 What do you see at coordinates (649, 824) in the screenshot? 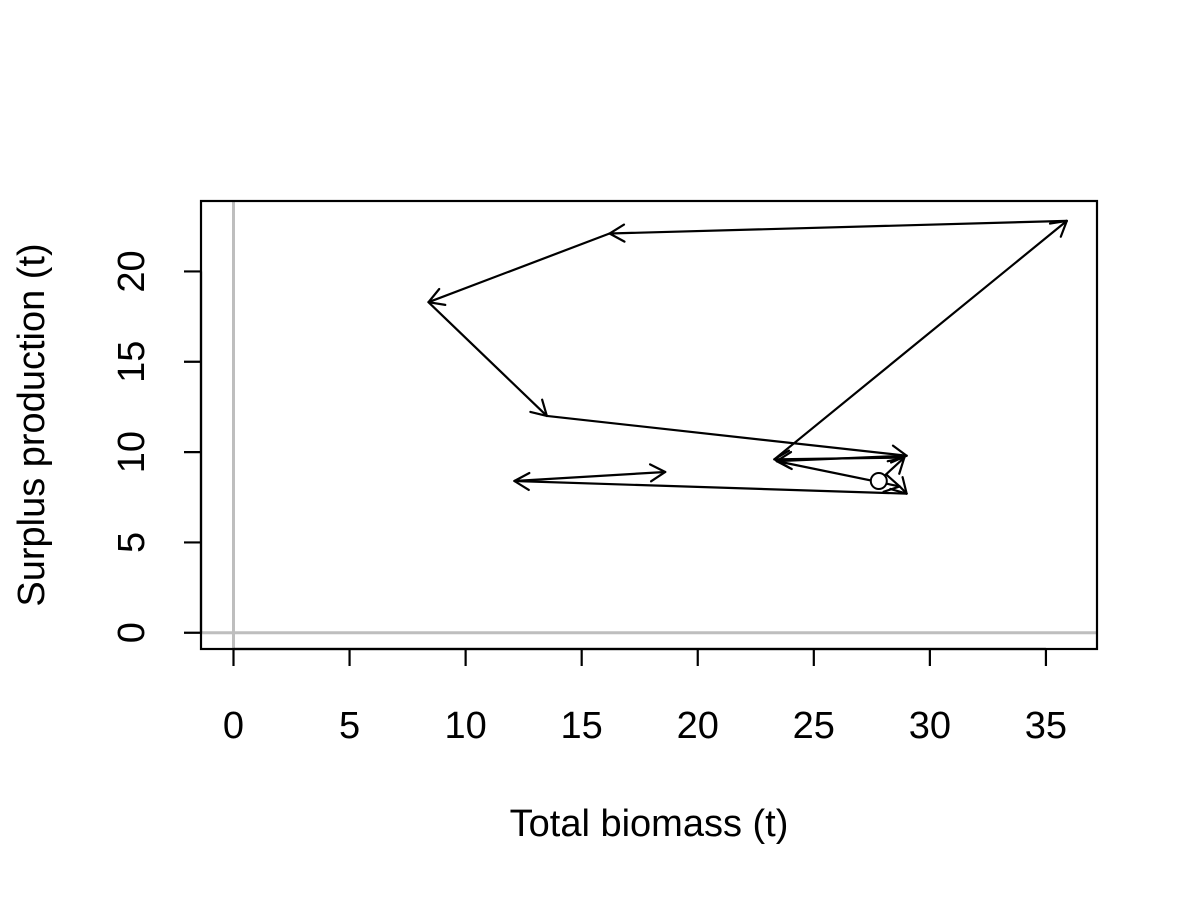
I see `x-axis-title: Total biomass (t)` at bounding box center [649, 824].